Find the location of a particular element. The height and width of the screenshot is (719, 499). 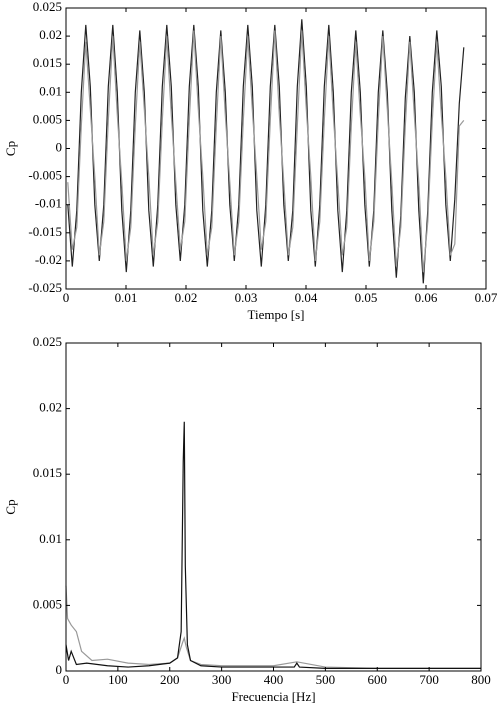

x-tick-label: 0.01 is located at coordinates (126, 297).